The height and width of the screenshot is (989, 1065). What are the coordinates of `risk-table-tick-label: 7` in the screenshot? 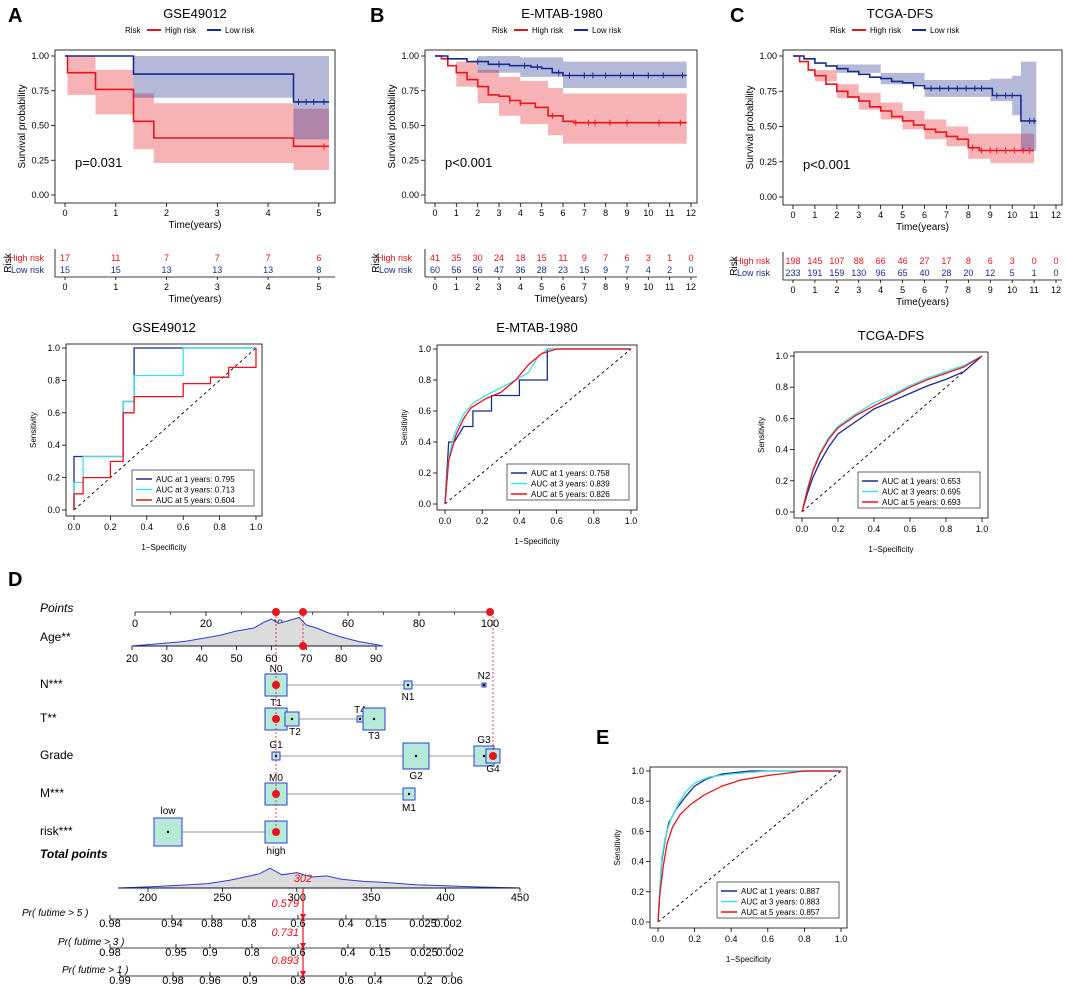 It's located at (584, 287).